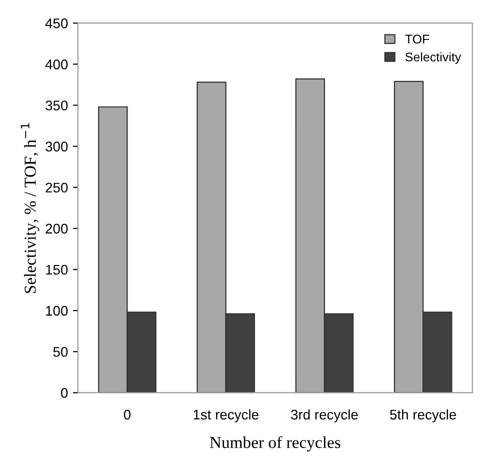  I want to click on y-tick-label: 400, so click(56, 65).